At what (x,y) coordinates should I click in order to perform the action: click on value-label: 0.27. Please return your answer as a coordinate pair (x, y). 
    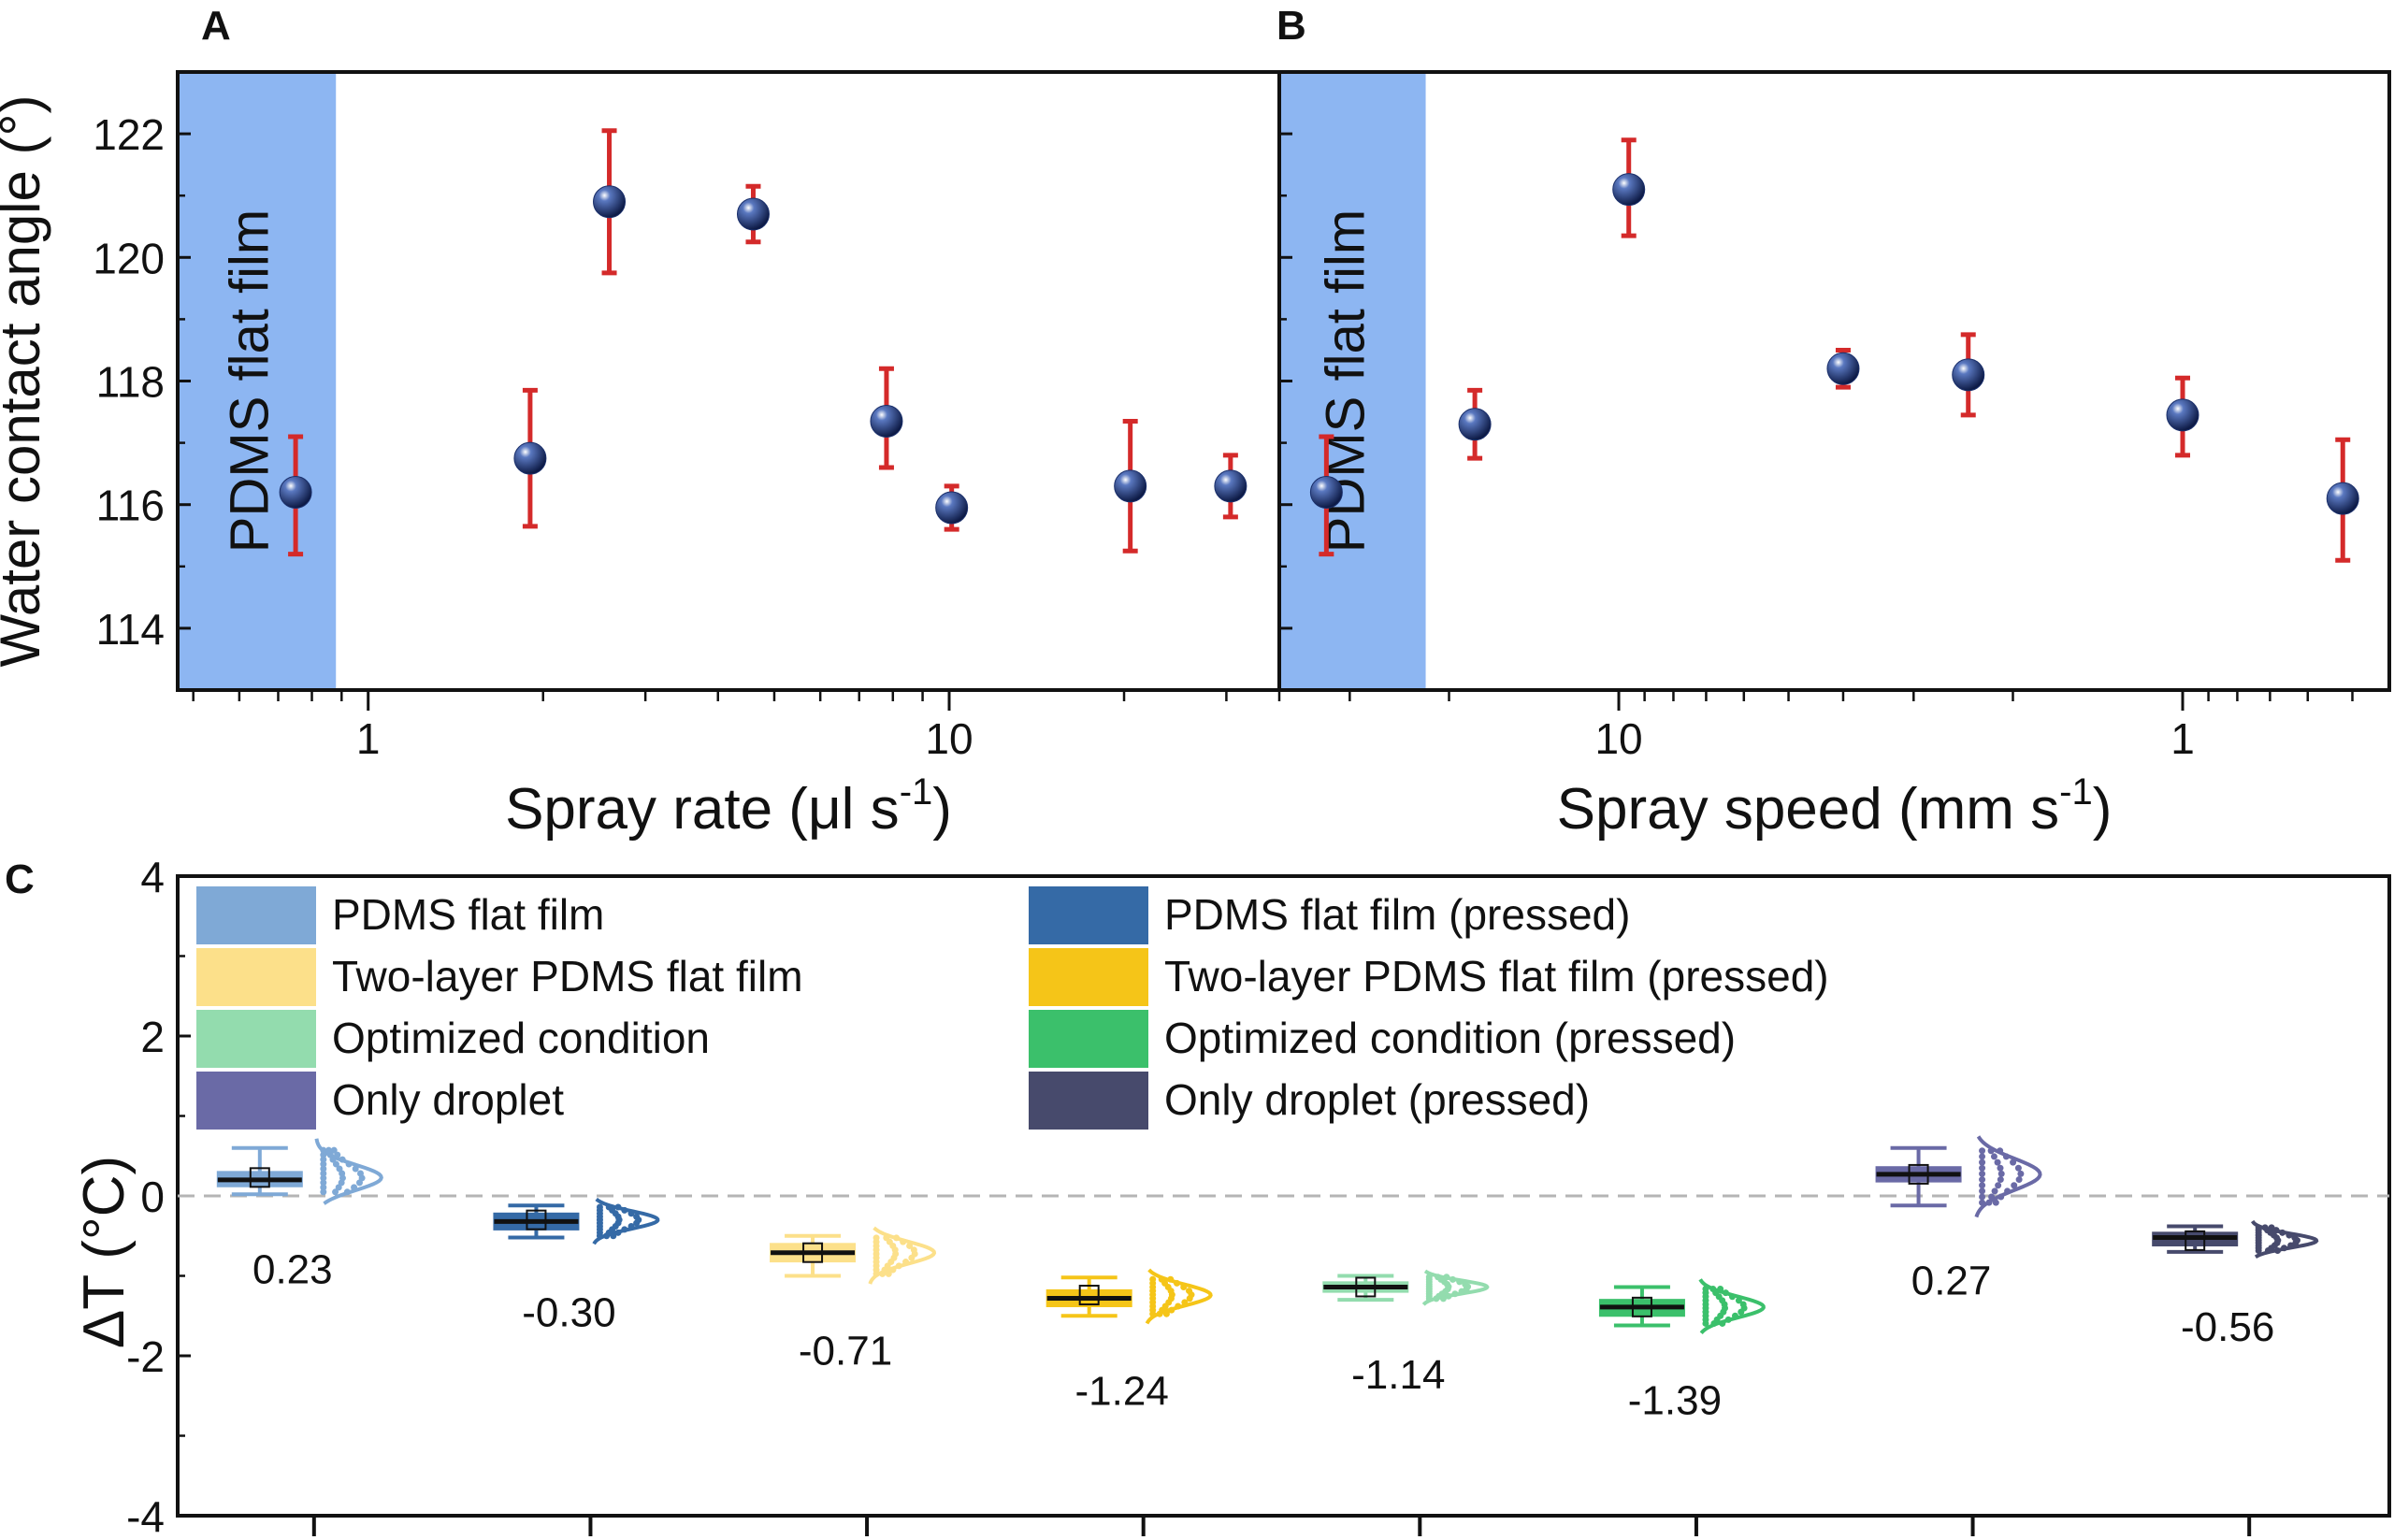
    Looking at the image, I should click on (1951, 1280).